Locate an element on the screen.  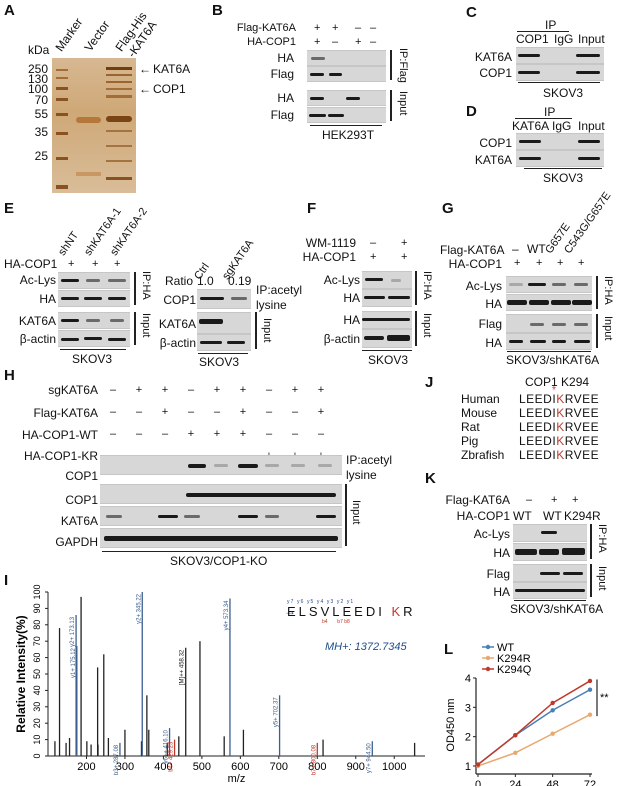
peak-label: y7+ 944.50 is located at coordinates (369, 758).